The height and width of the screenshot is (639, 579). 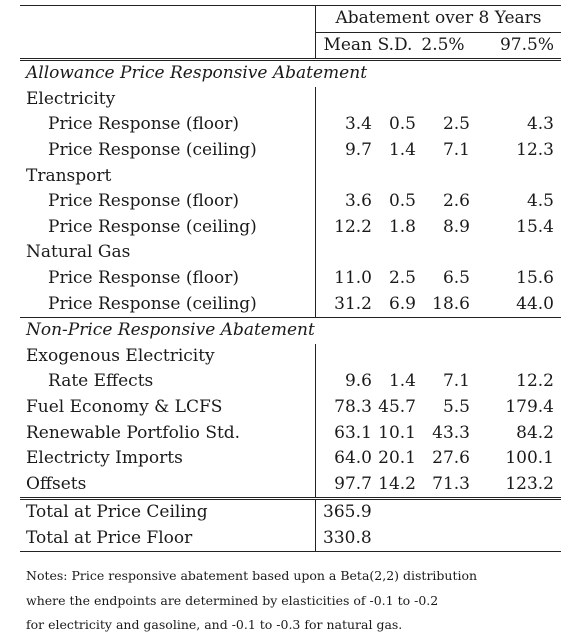 What do you see at coordinates (451, 483) in the screenshot?
I see `cell-p25: 71.3` at bounding box center [451, 483].